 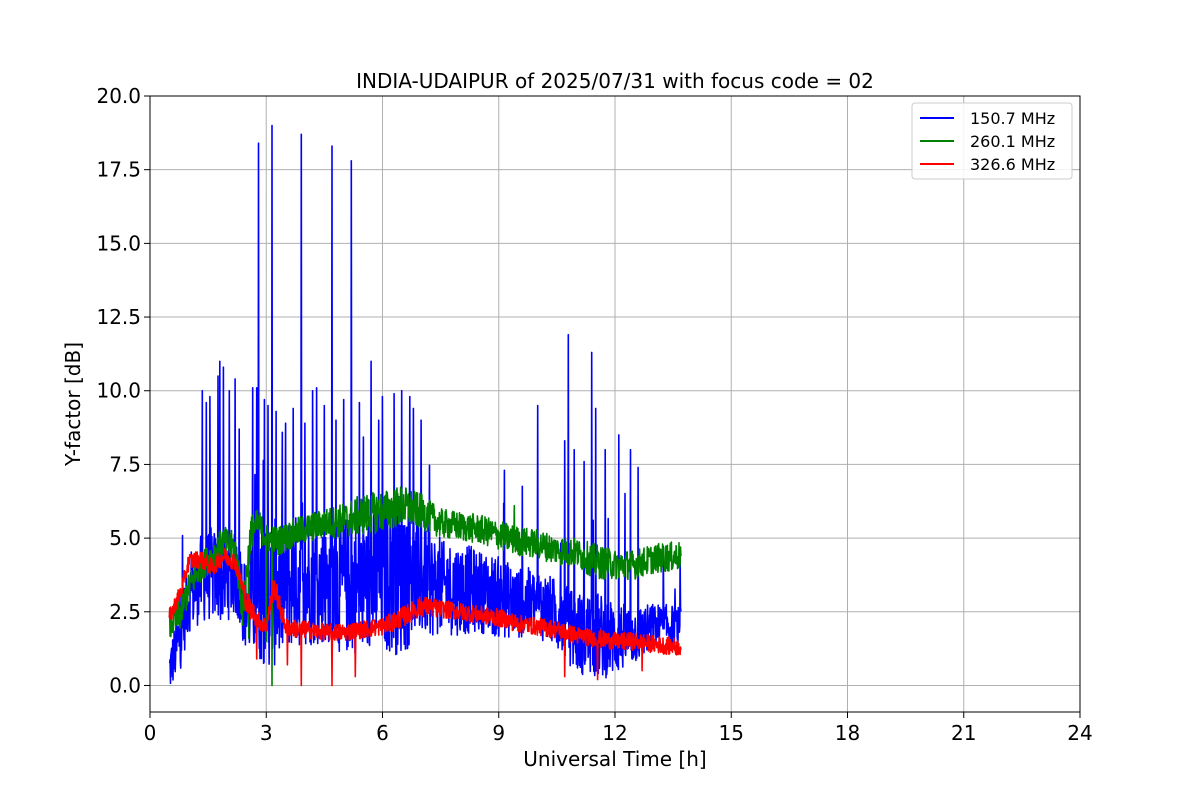 I want to click on legend: 150.7 MHz 260.1 MHz 326.6 MHz, so click(x=992, y=141).